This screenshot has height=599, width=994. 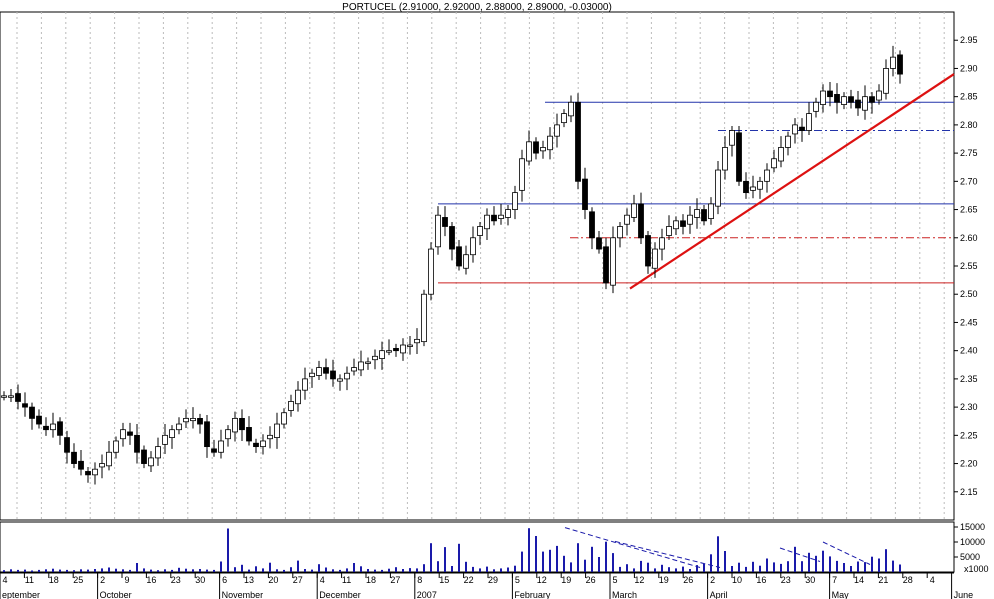 What do you see at coordinates (969, 492) in the screenshot?
I see `price-tick-label: 2.15` at bounding box center [969, 492].